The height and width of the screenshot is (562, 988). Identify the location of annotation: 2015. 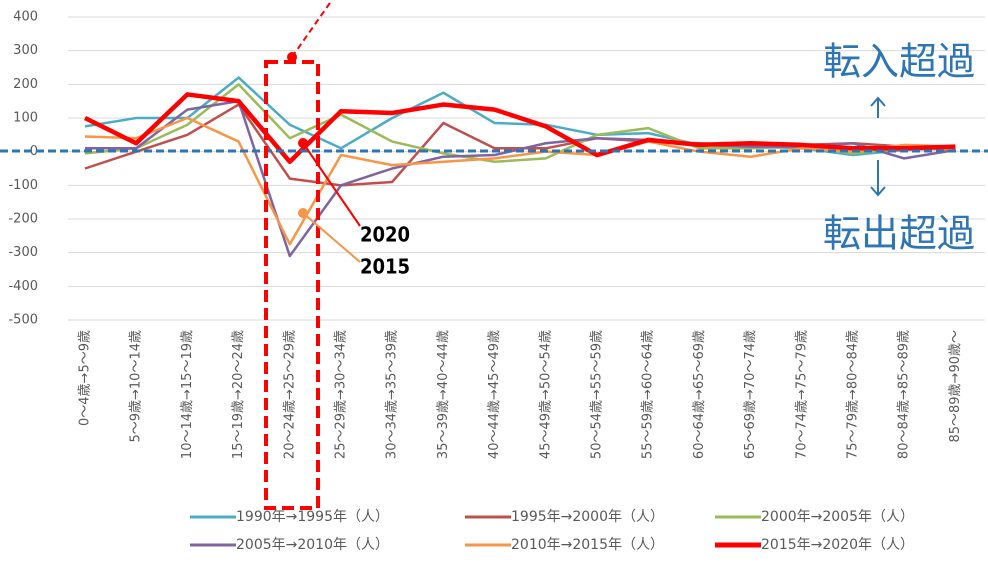
(385, 267).